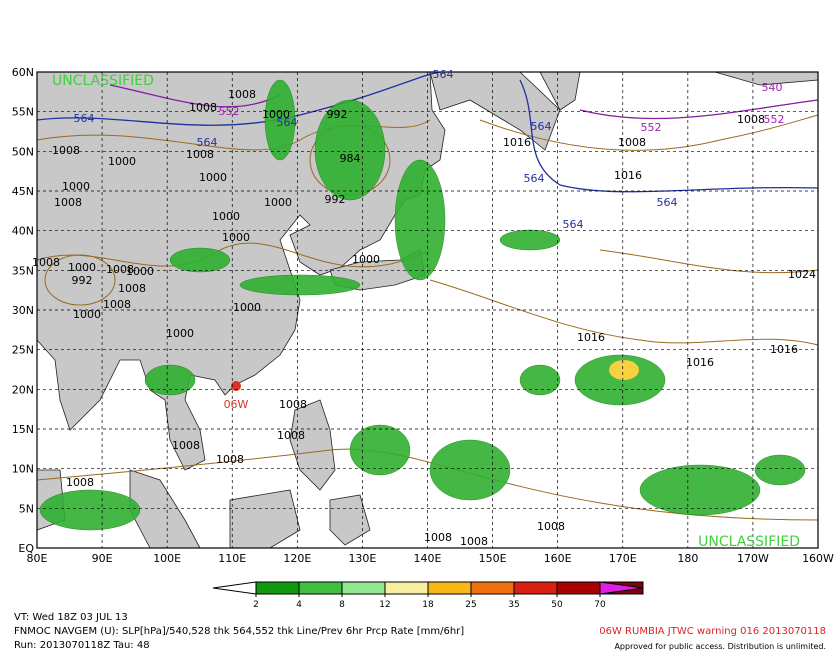 This screenshot has width=840, height=664. I want to click on lon-label: 170E, so click(623, 558).